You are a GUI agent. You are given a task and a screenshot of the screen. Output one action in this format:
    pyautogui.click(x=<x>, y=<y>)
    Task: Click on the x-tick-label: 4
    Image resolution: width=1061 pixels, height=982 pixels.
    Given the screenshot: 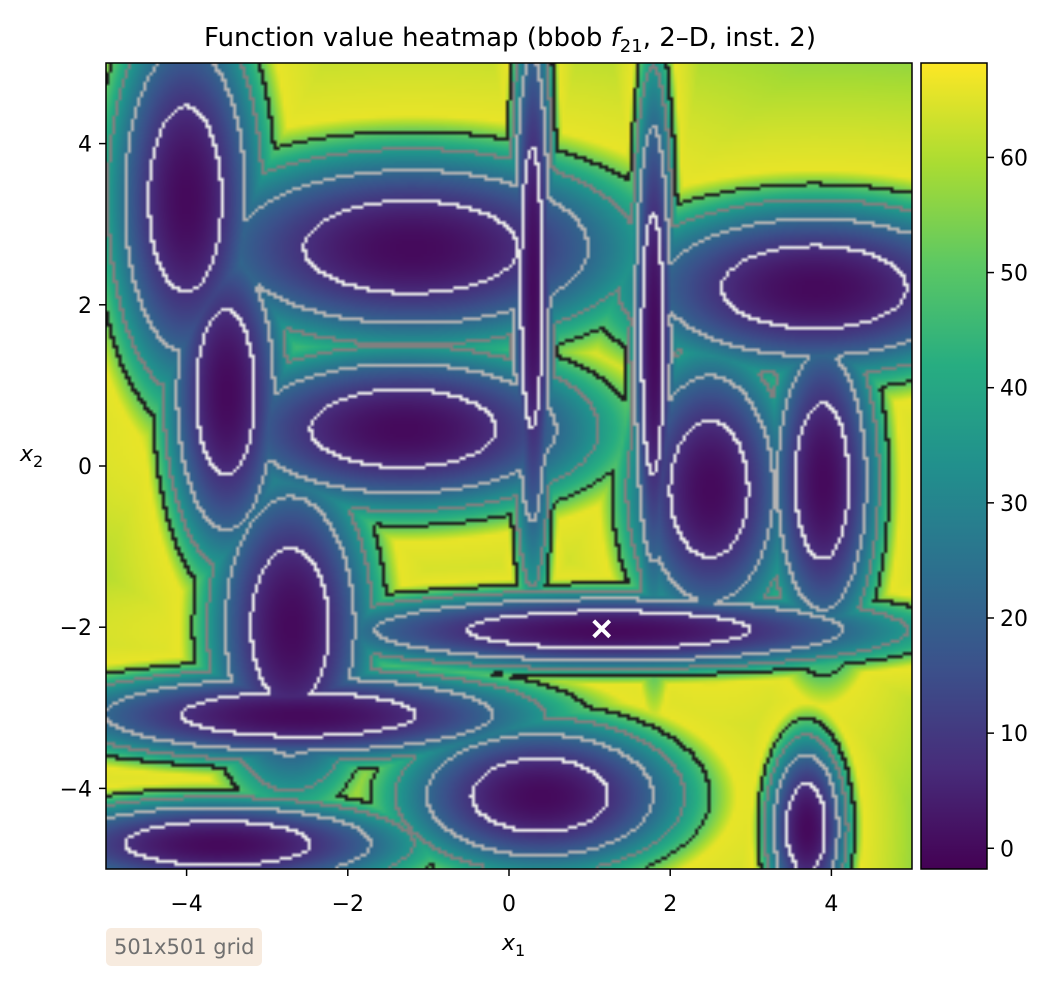 What is the action you would take?
    pyautogui.click(x=831, y=904)
    